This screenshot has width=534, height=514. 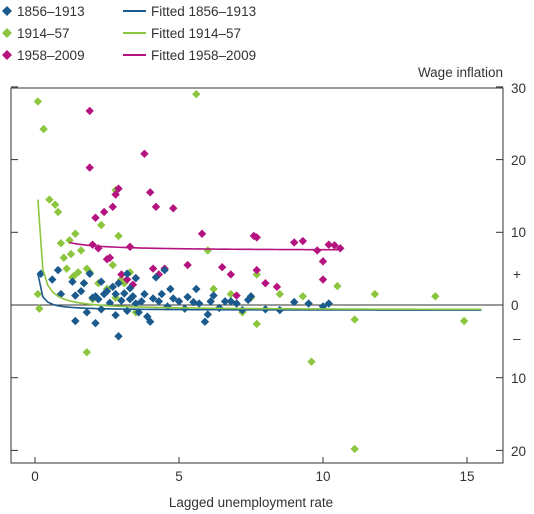 I want to click on y-tick-label: 10, so click(x=518, y=232).